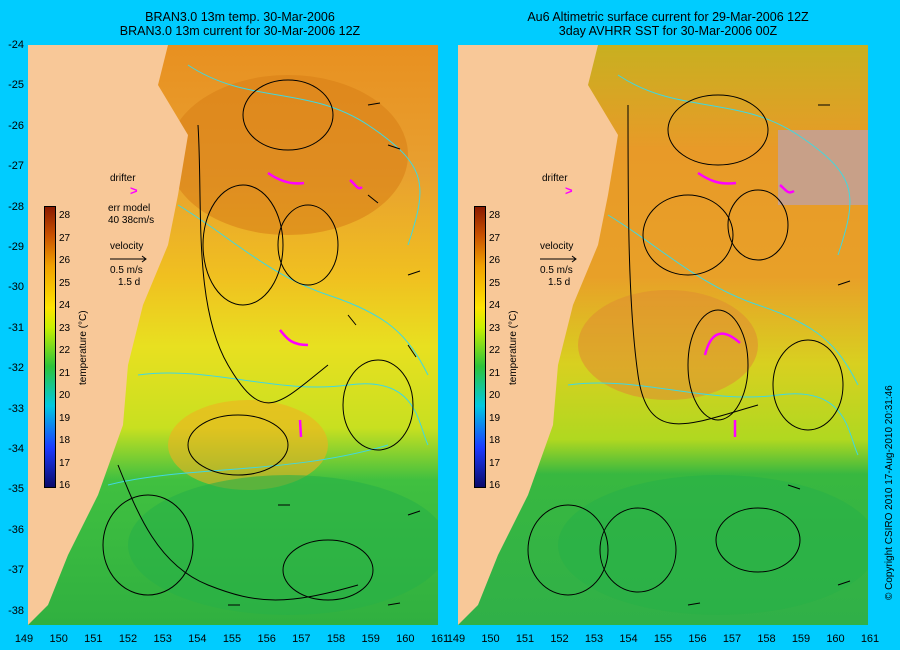  What do you see at coordinates (525, 639) in the screenshot?
I see `right-lon-tick: 151` at bounding box center [525, 639].